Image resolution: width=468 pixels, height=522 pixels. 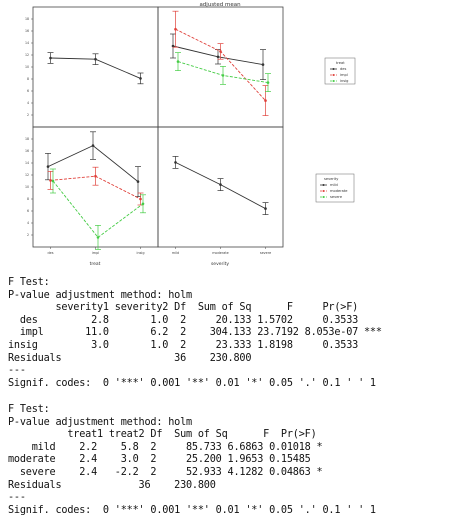 What do you see at coordinates (220, 253) in the screenshot?
I see `x-tick-label: moderate` at bounding box center [220, 253].